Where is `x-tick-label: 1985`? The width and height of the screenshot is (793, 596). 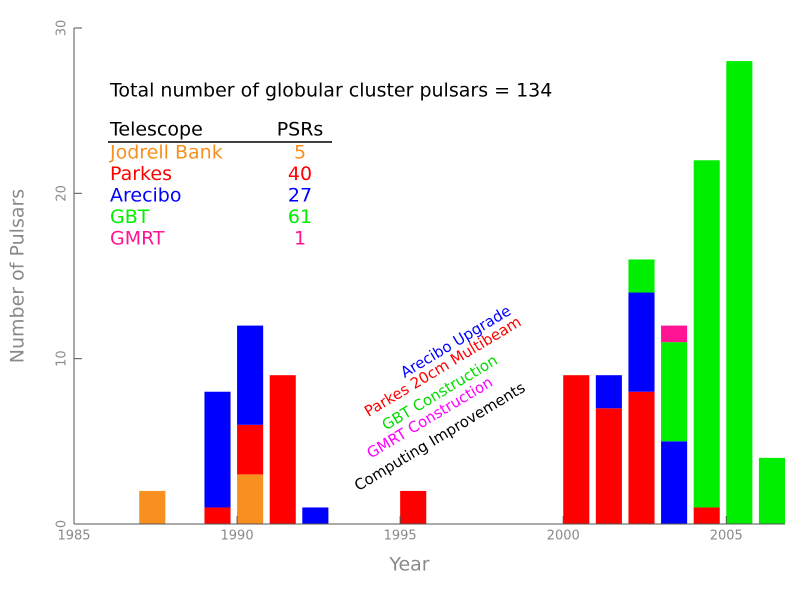
x-tick-label: 1985 is located at coordinates (73, 536).